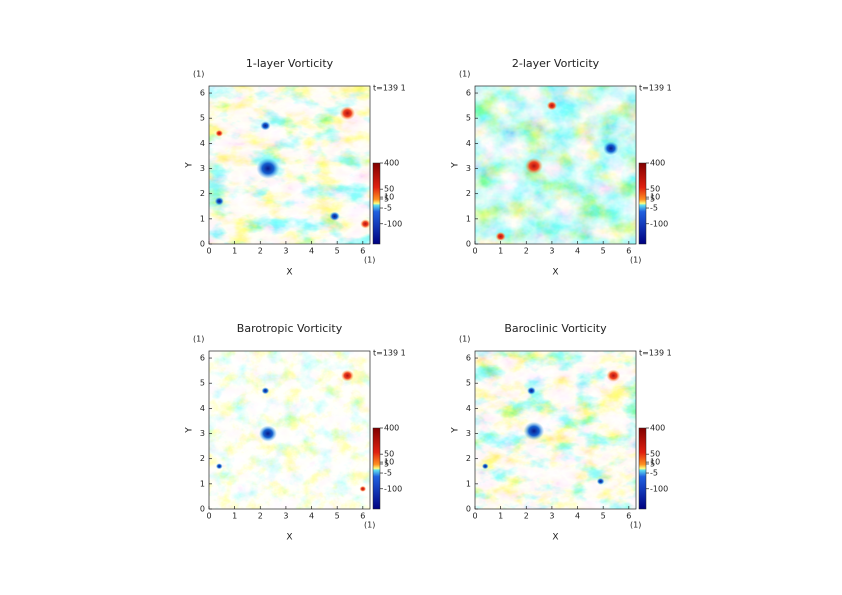 The width and height of the screenshot is (842, 595). Describe the element at coordinates (555, 328) in the screenshot. I see `panel-title: Baroclinic Vorticity` at that location.